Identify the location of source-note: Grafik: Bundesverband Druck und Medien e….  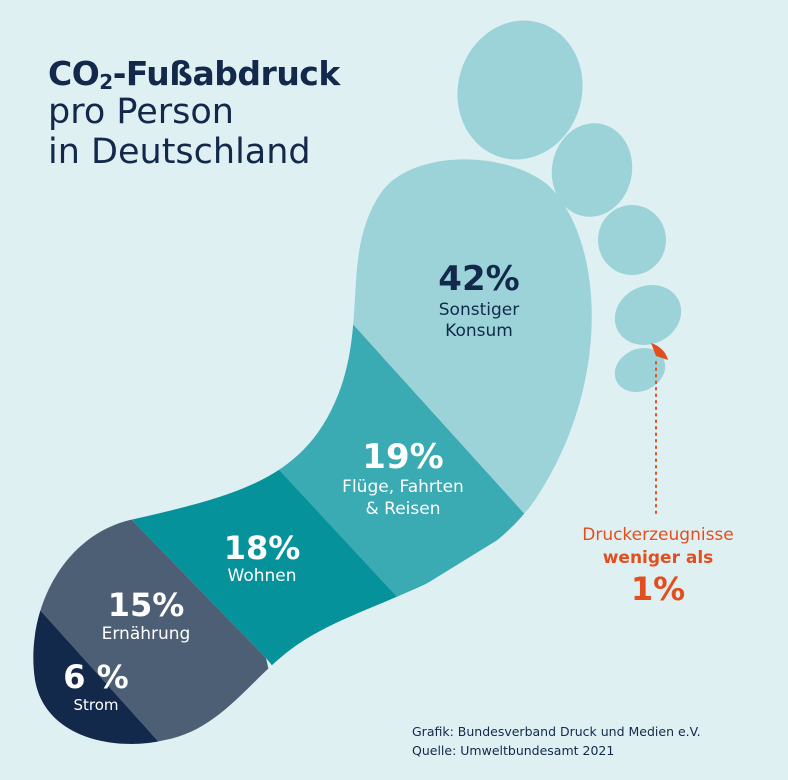
(556, 741).